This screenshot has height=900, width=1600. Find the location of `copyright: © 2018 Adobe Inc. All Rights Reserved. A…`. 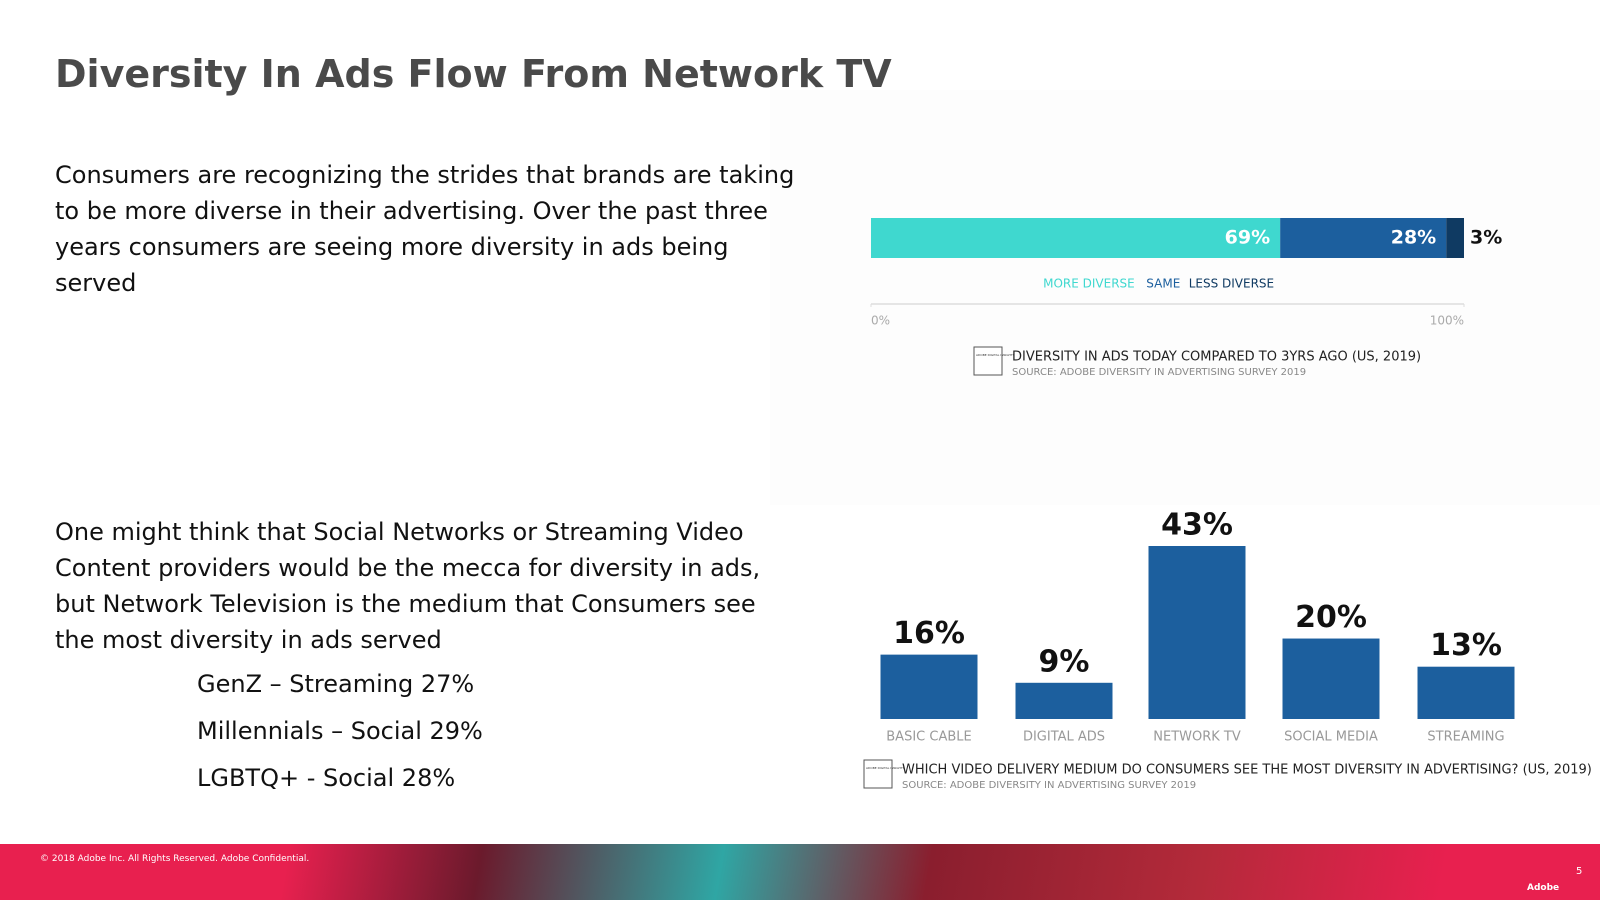

copyright: © 2018 Adobe Inc. All Rights Reserved. A… is located at coordinates (175, 859).